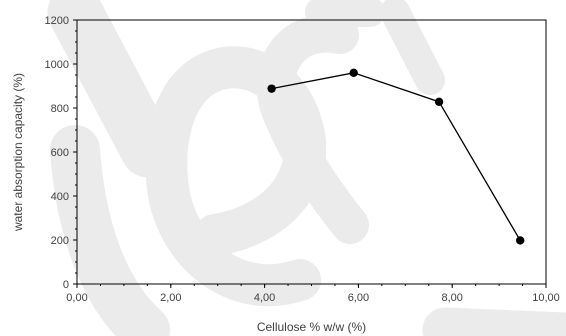  Describe the element at coordinates (358, 298) in the screenshot. I see `x-tick-label: 6,00` at that location.